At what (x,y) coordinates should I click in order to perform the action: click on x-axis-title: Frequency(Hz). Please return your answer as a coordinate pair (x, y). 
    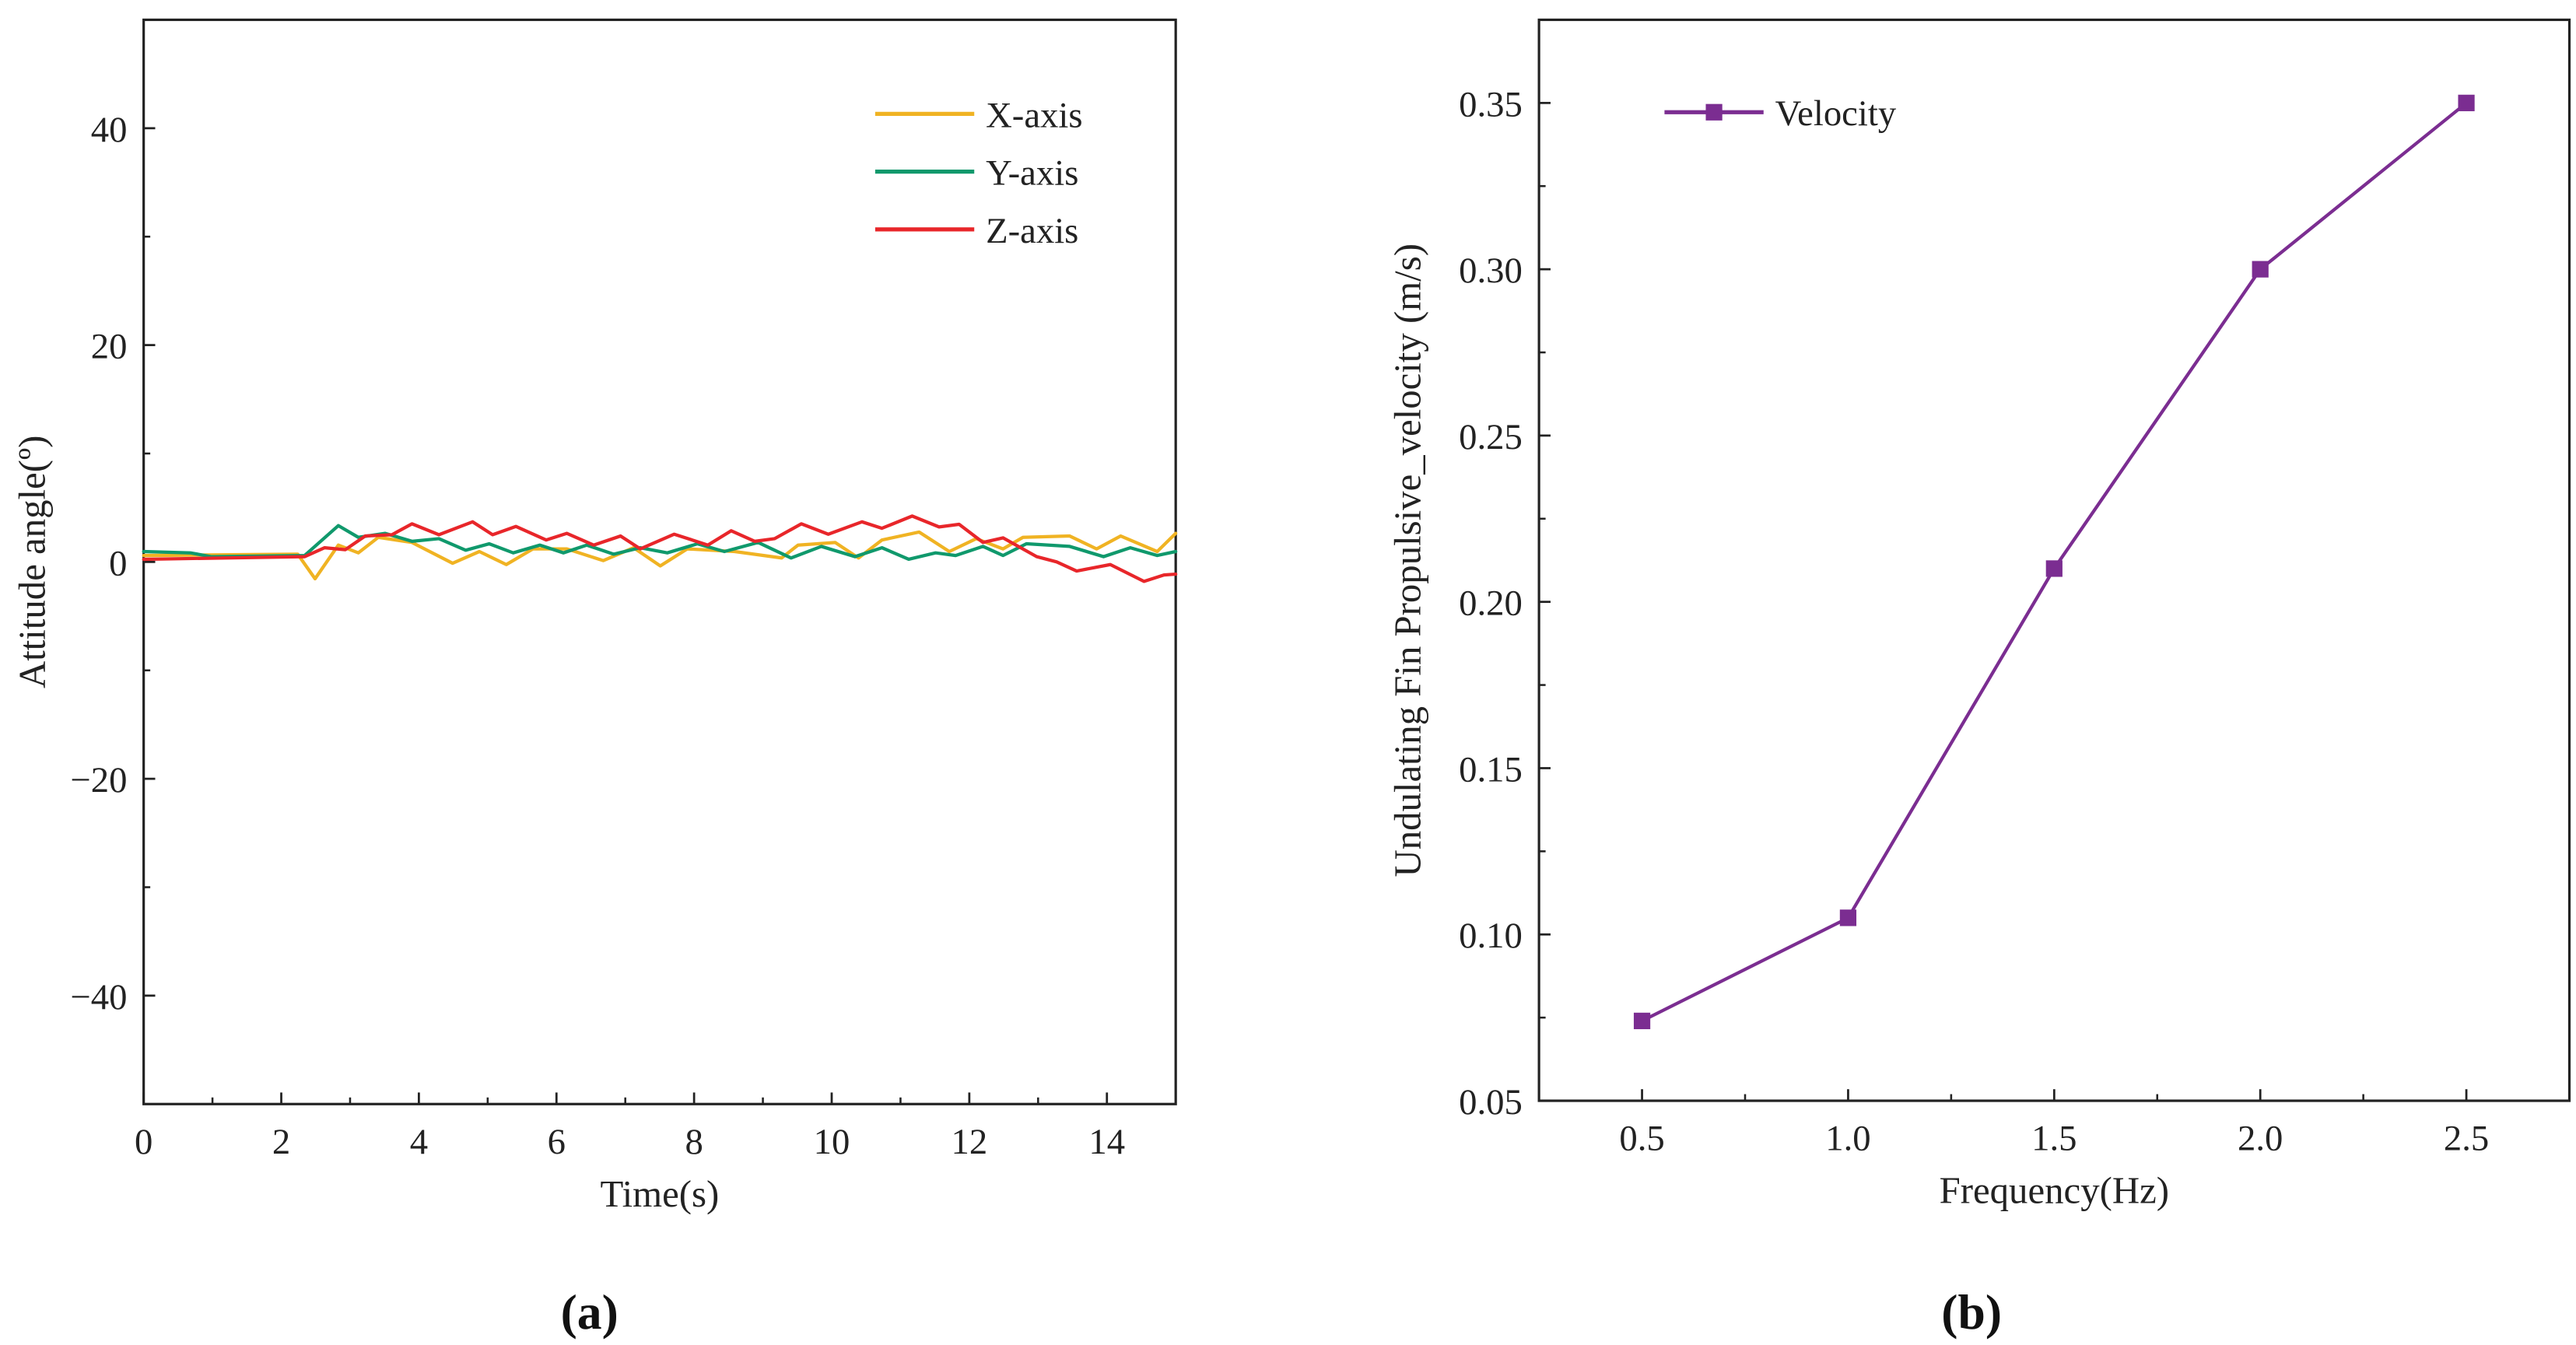
    Looking at the image, I should click on (2054, 1191).